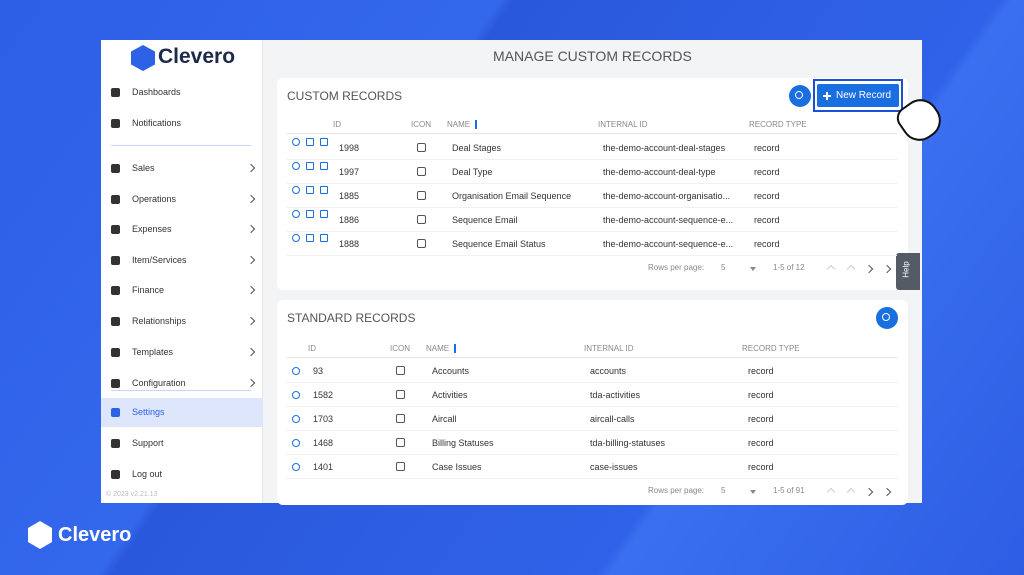  I want to click on cell: Accounts, so click(451, 371).